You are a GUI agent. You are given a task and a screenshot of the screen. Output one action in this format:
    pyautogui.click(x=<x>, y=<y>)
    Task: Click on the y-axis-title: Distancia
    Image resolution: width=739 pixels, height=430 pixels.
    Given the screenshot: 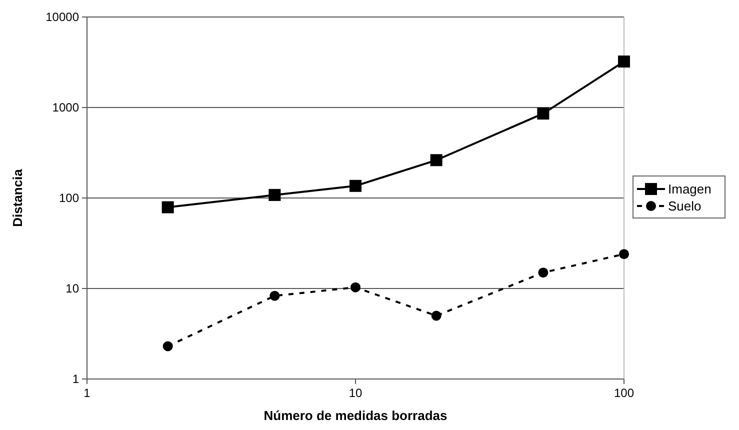 What is the action you would take?
    pyautogui.click(x=17, y=197)
    